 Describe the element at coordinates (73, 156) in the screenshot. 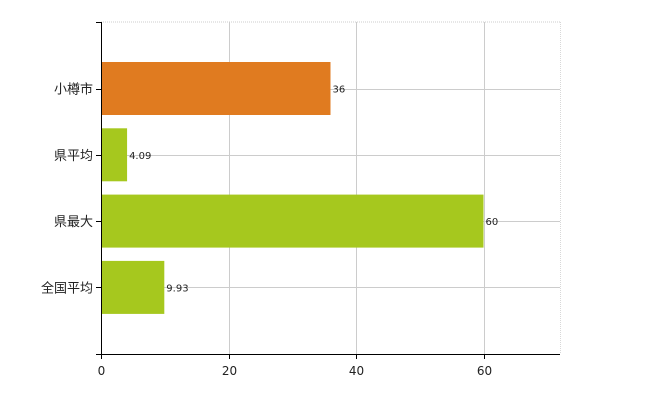

I see `category-tick-label: 県平均` at that location.